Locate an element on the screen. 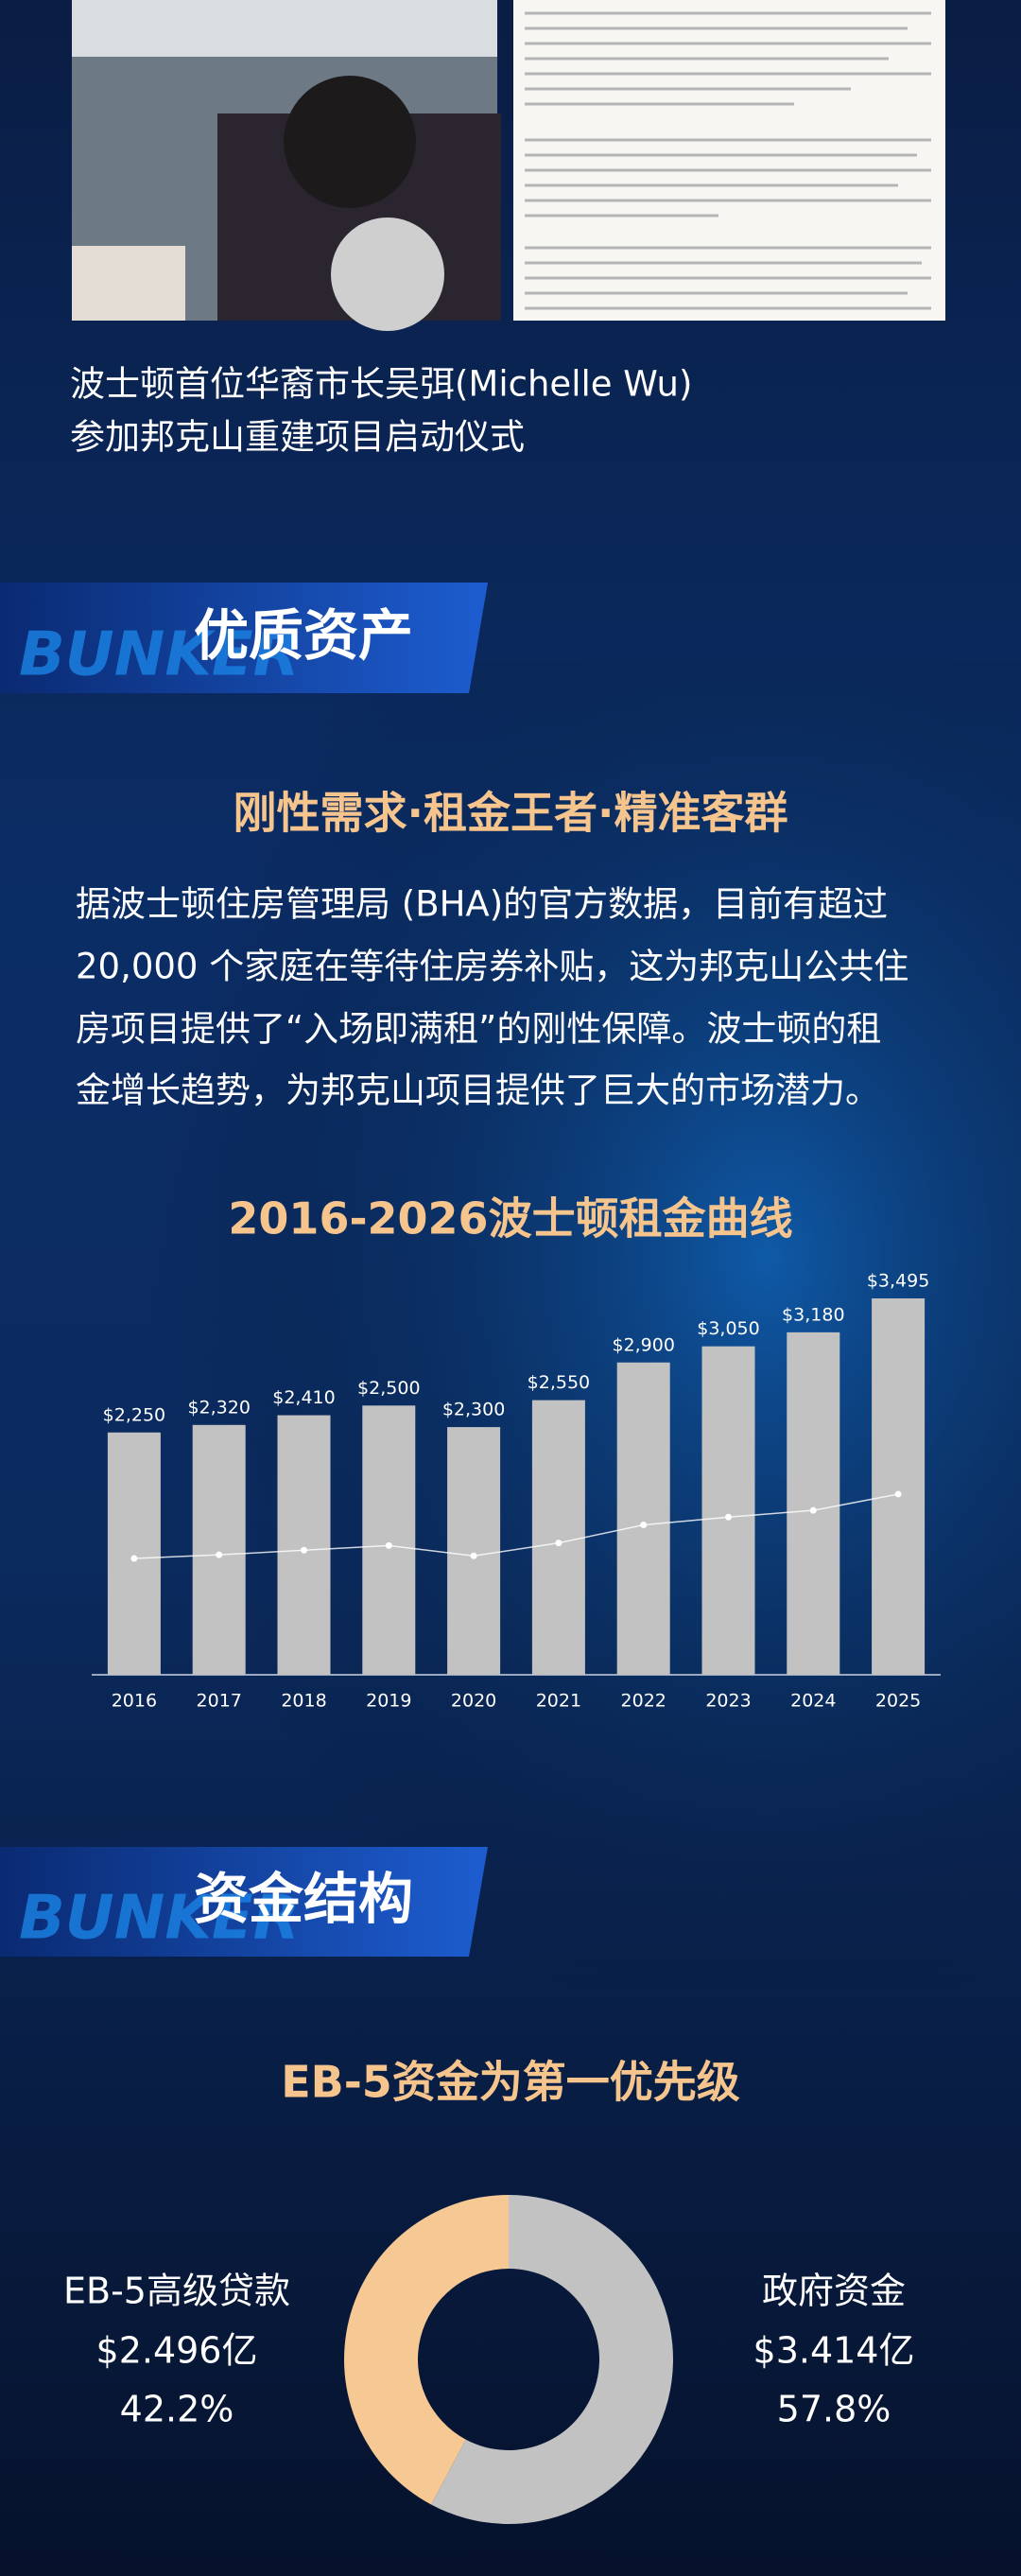 The height and width of the screenshot is (2576, 1021). x-tick-label: 2017 is located at coordinates (219, 1701).